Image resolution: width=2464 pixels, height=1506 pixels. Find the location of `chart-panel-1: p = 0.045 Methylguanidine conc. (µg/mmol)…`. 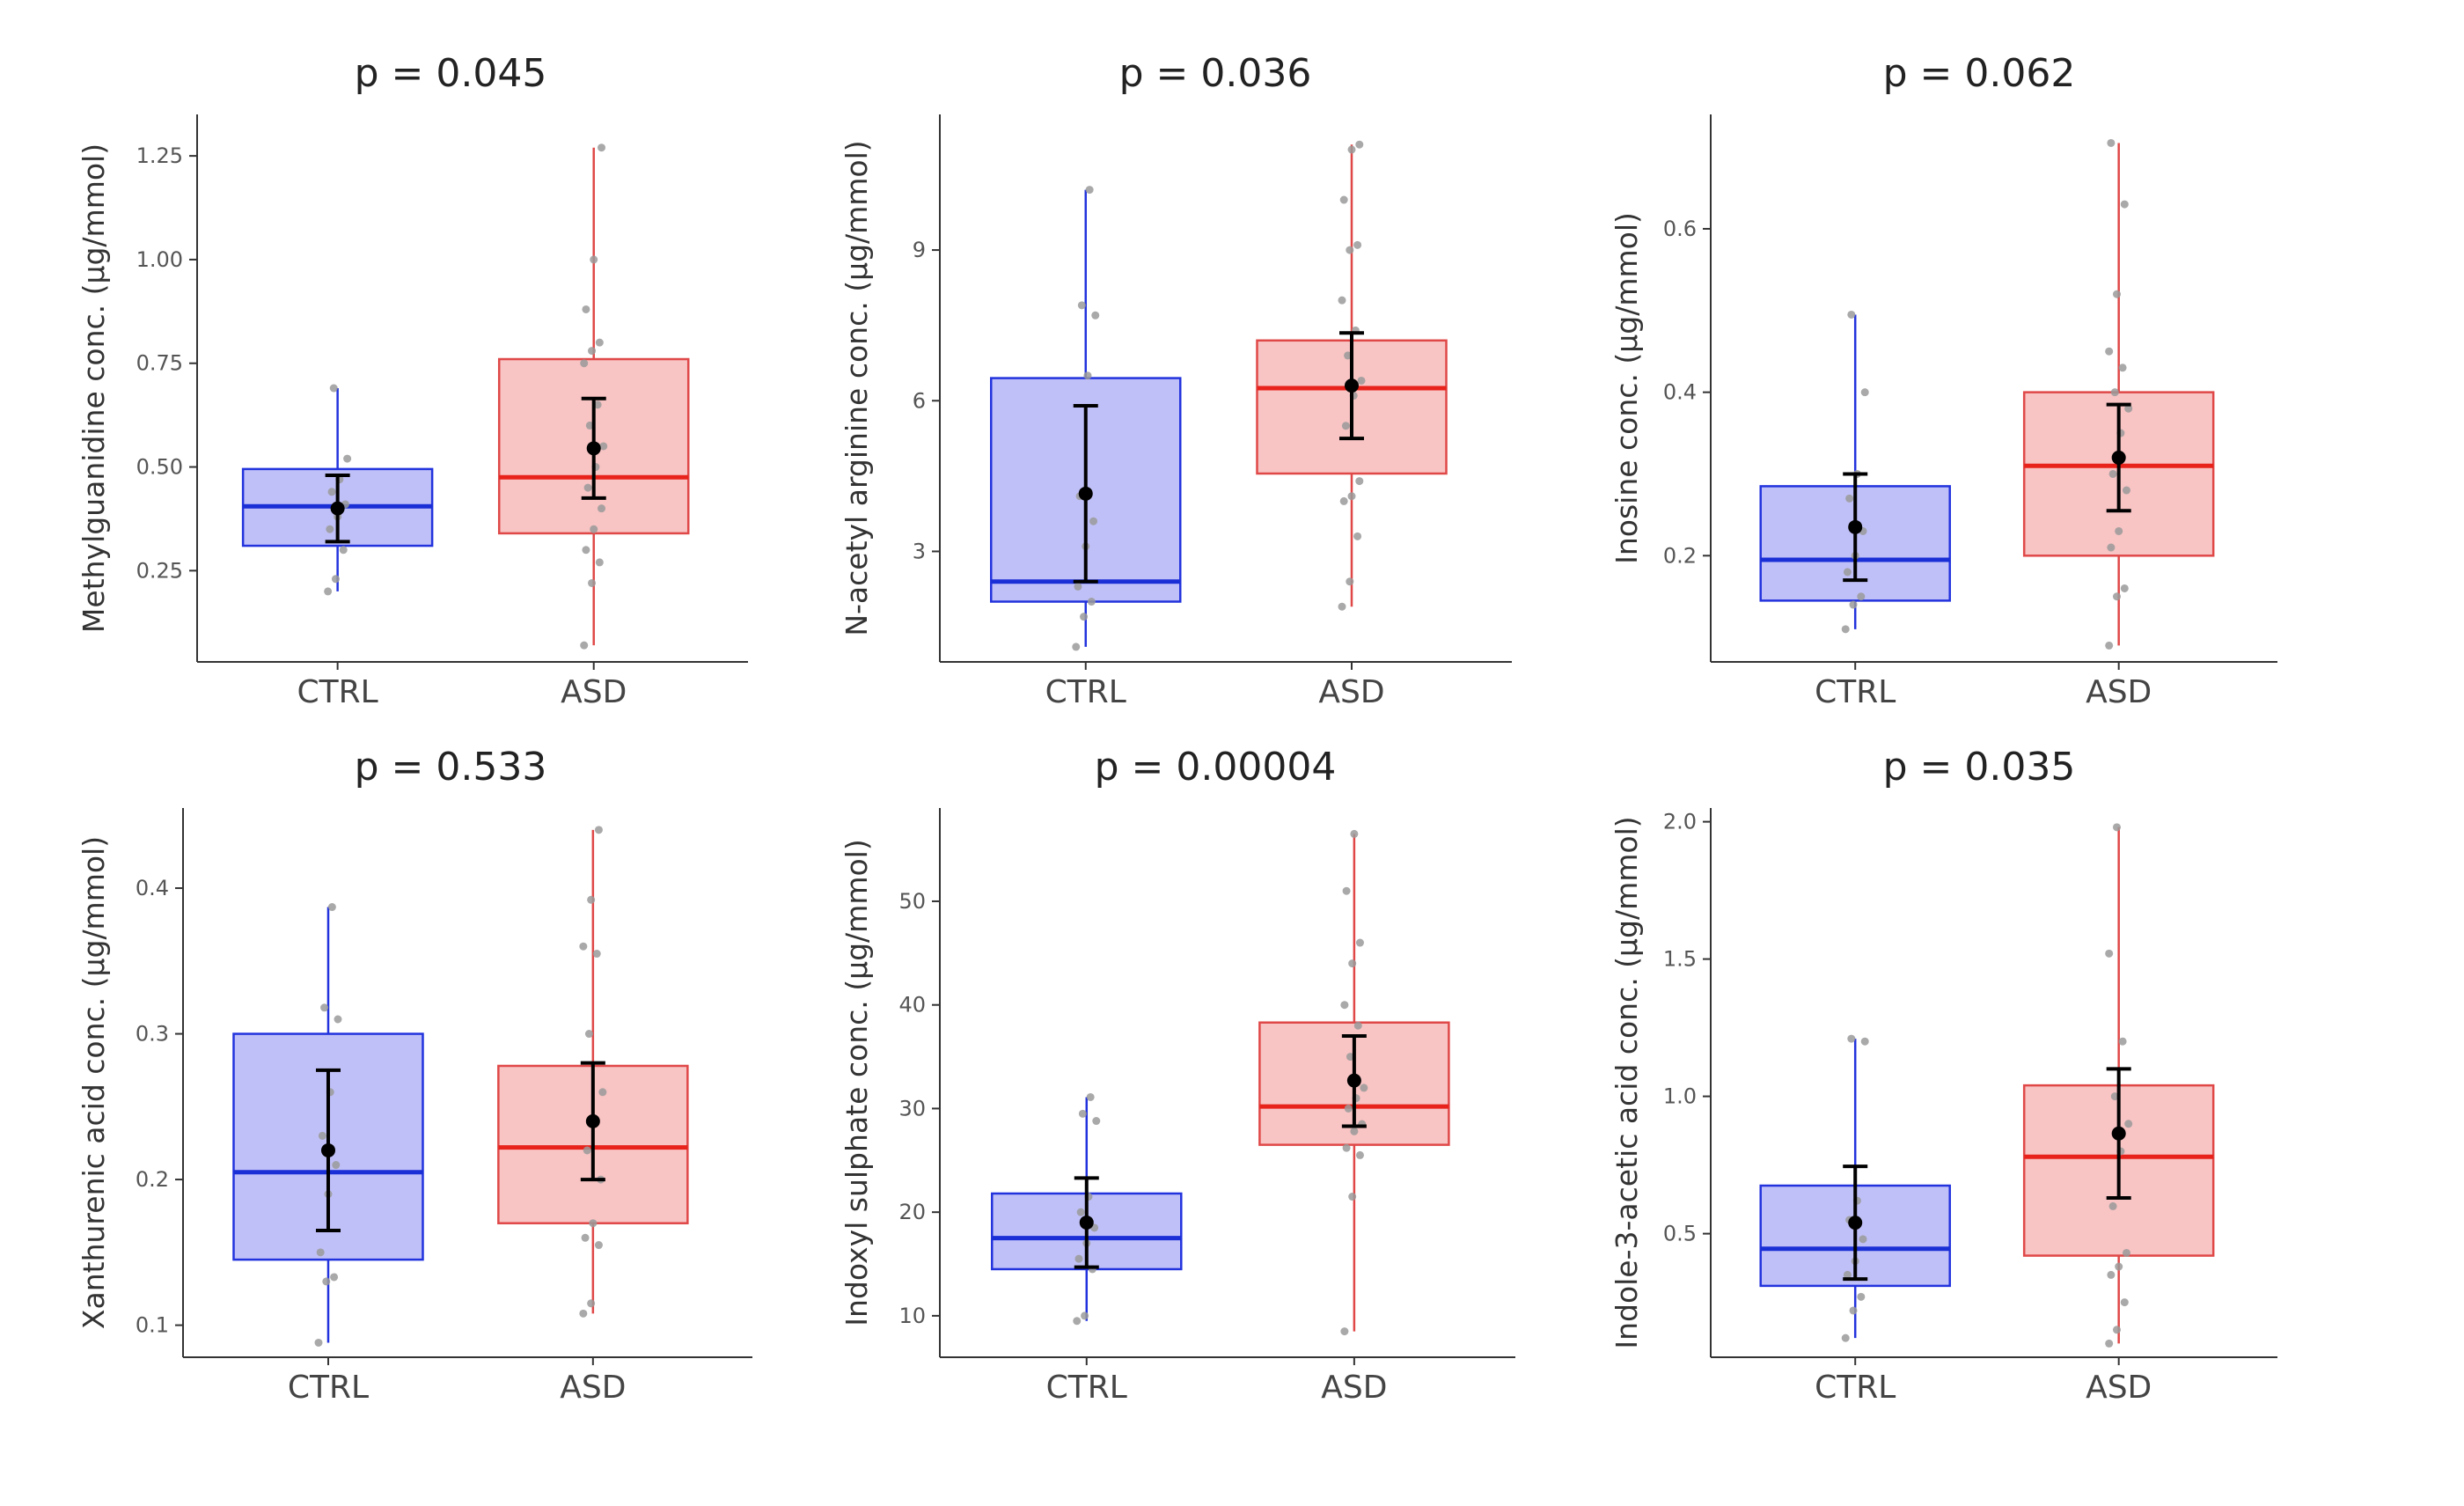

chart-panel-1: p = 0.045 Methylguanidine conc. (µg/mmol)… is located at coordinates (413, 381).